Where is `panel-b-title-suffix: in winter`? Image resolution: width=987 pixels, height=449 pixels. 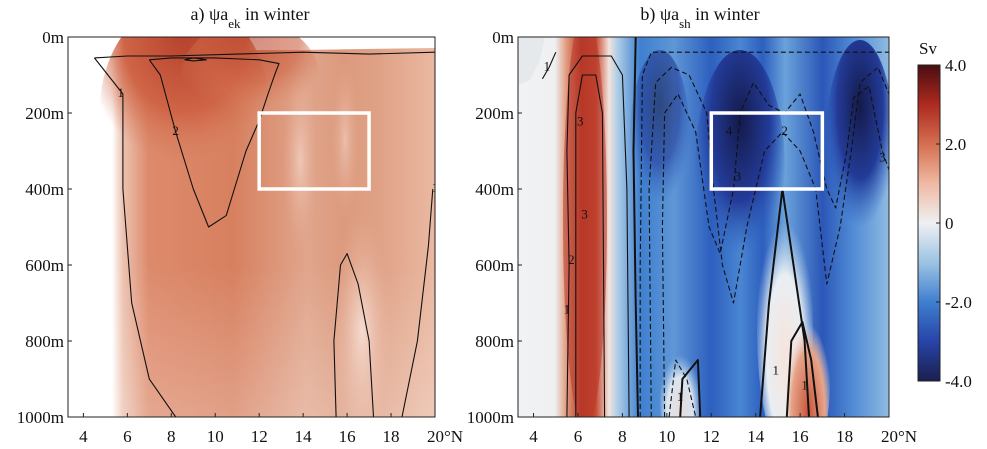 panel-b-title-suffix: in winter is located at coordinates (725, 14).